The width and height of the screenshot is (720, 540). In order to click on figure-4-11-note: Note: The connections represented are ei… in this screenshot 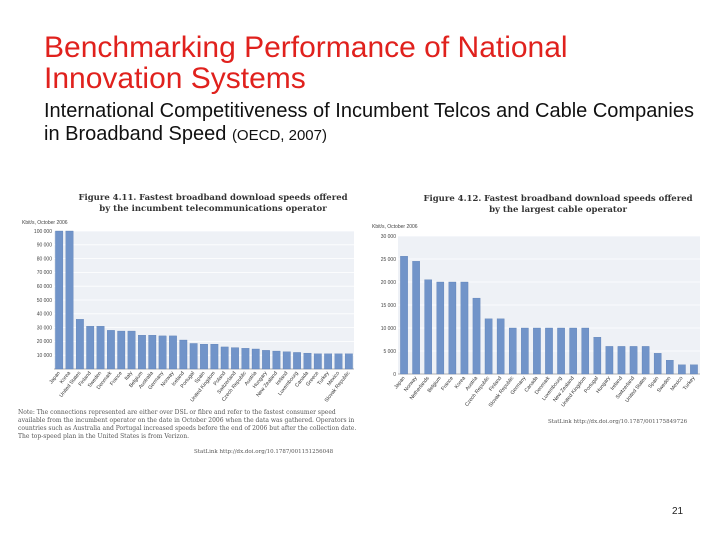, I will do `click(187, 424)`.